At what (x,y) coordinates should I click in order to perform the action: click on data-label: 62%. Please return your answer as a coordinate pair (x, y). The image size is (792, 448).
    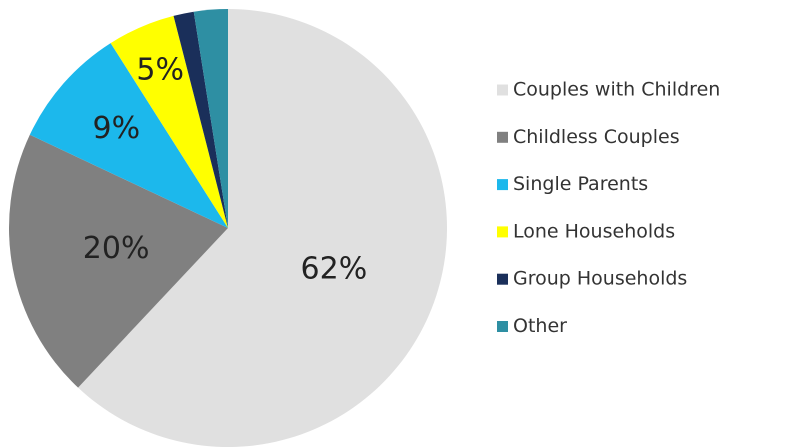
    Looking at the image, I should click on (334, 268).